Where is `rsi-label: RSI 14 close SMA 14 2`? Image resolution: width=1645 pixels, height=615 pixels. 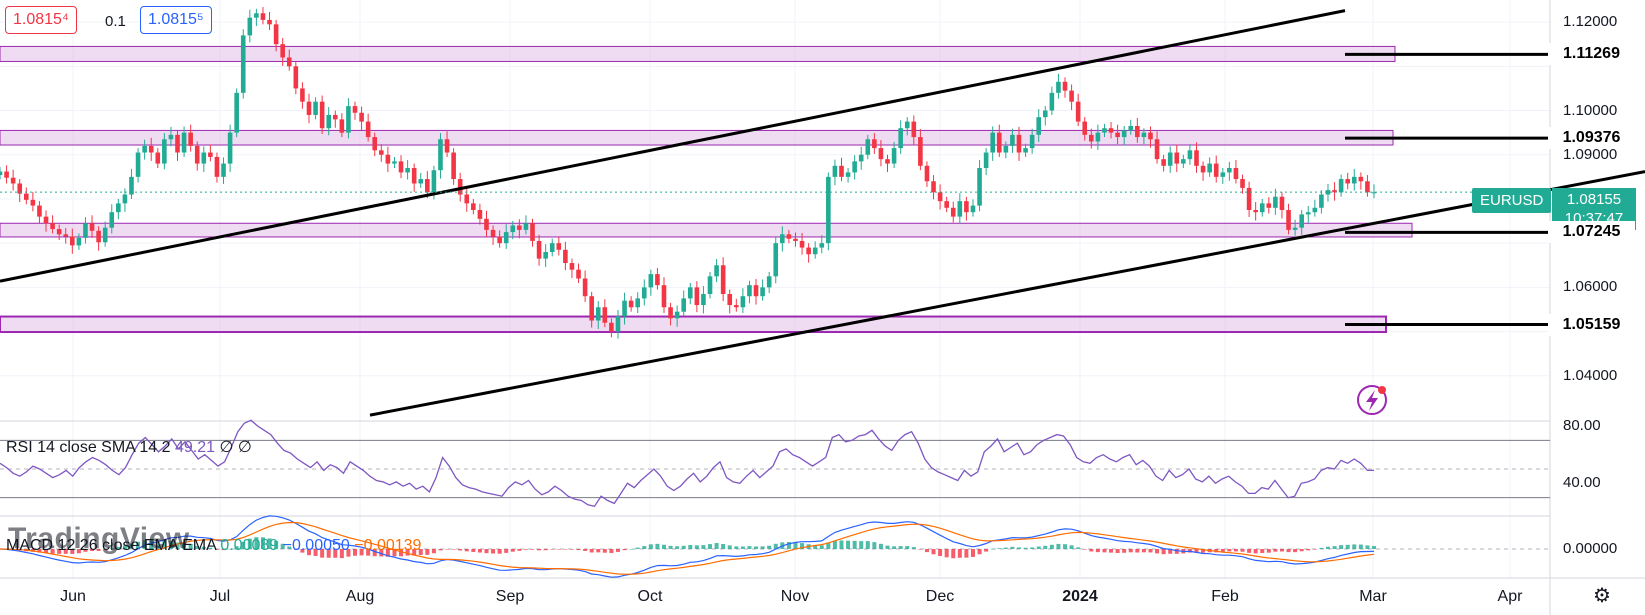
rsi-label: RSI 14 close SMA 14 2 is located at coordinates (88, 447).